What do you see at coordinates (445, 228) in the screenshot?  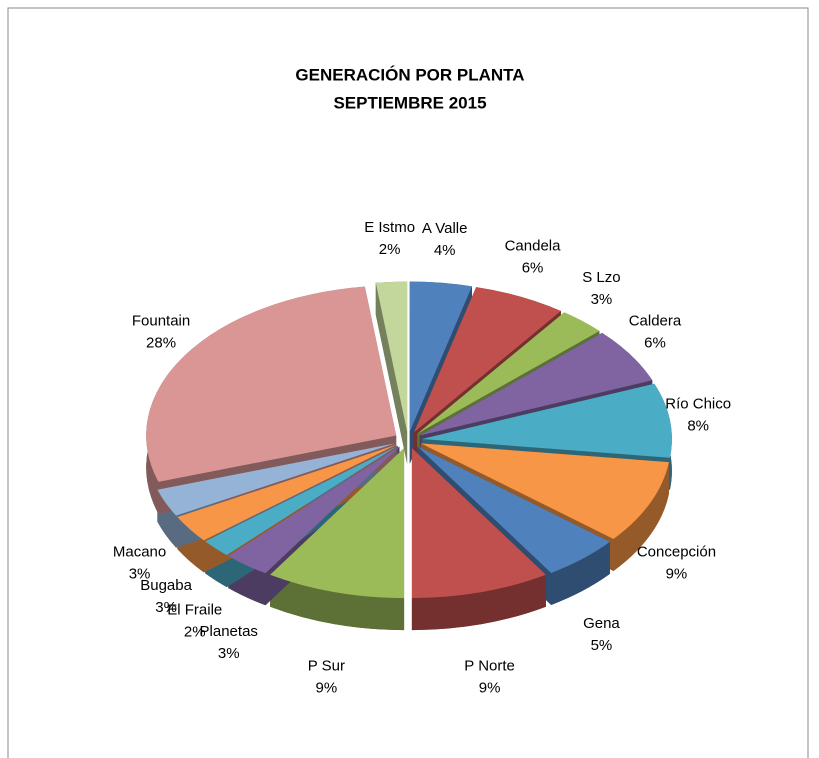 I see `data-label-name: A Valle` at bounding box center [445, 228].